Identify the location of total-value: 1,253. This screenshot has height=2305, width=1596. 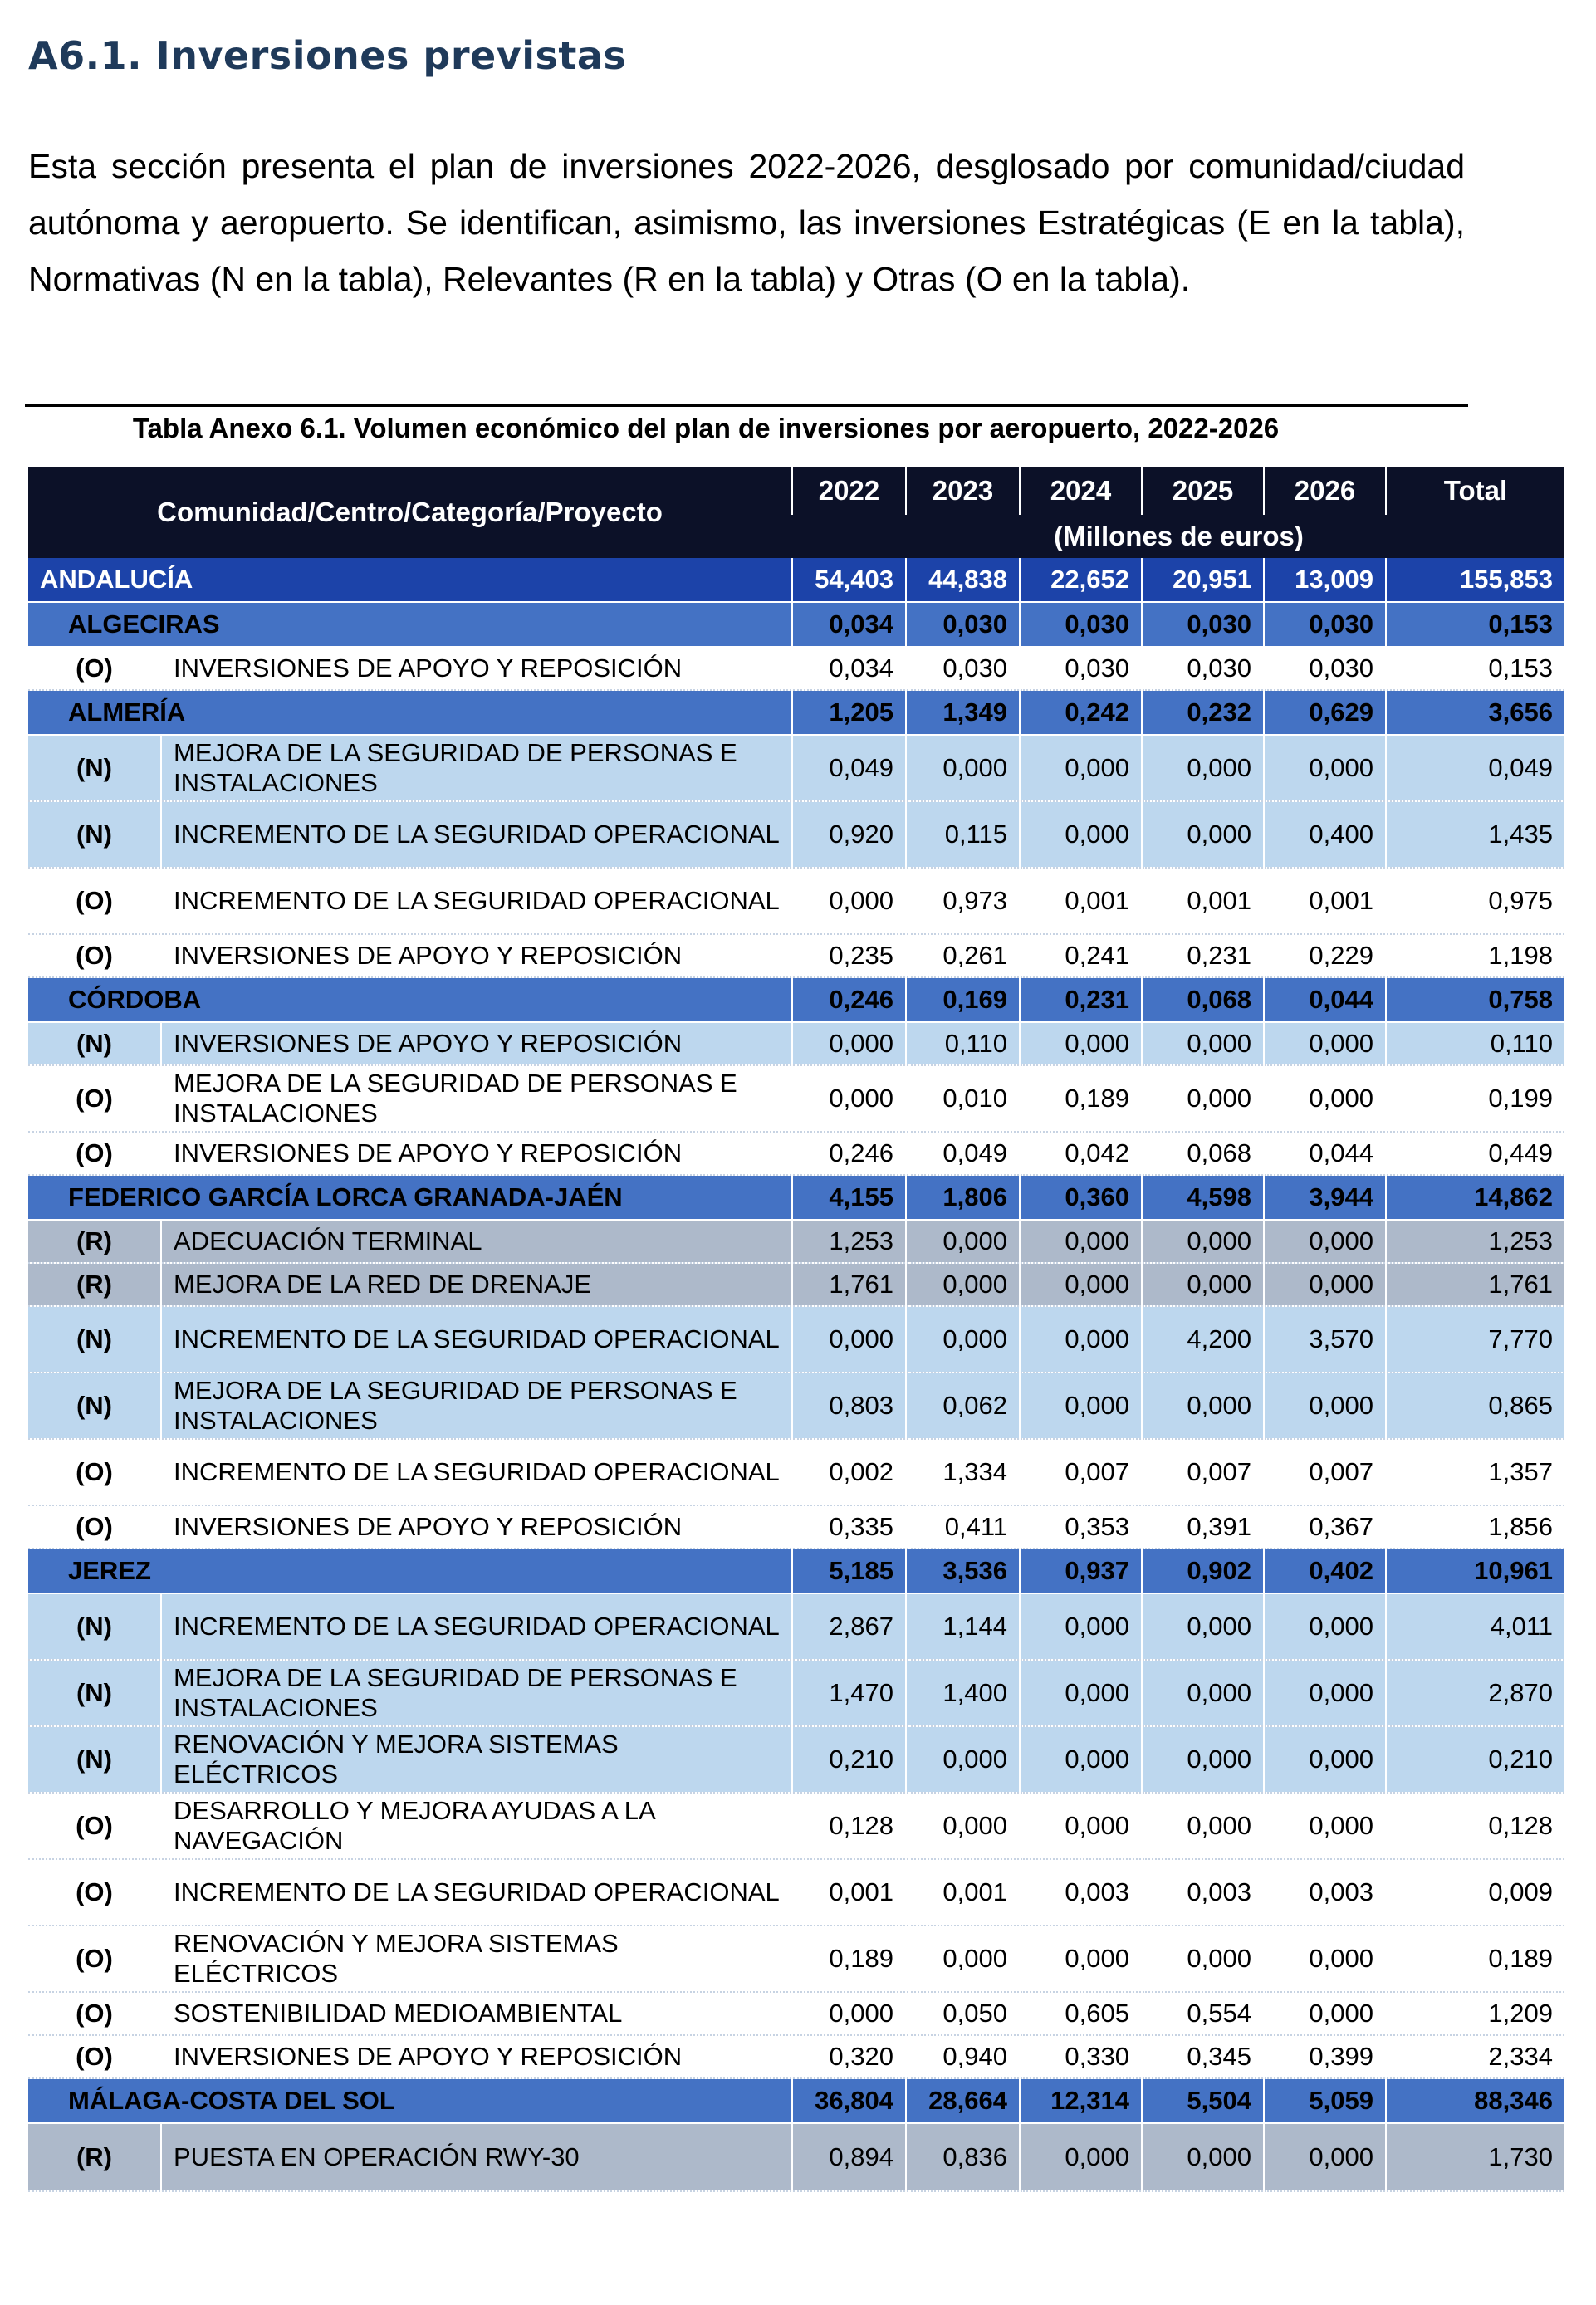
(1474, 1242).